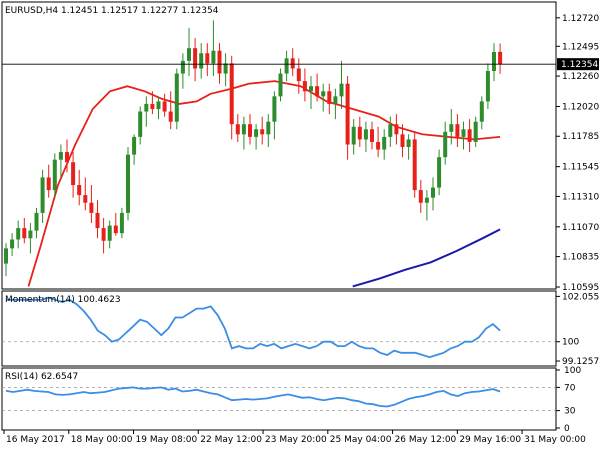  Describe the element at coordinates (253, 327) in the screenshot. I see `momentum-line` at that location.